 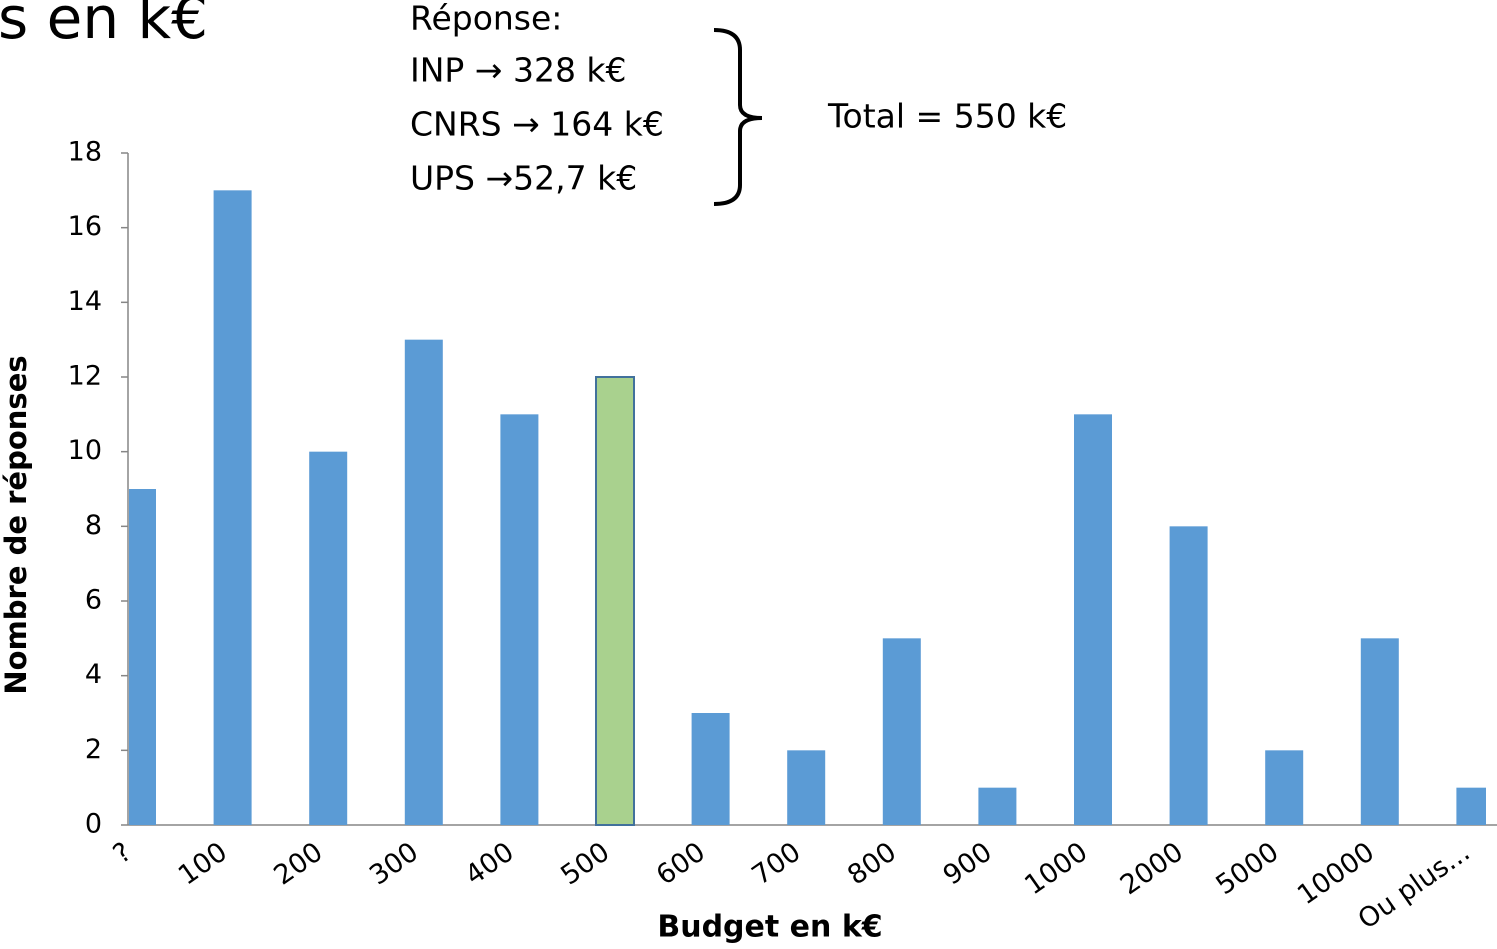 I want to click on chart-title: s en k€, so click(x=104, y=26).